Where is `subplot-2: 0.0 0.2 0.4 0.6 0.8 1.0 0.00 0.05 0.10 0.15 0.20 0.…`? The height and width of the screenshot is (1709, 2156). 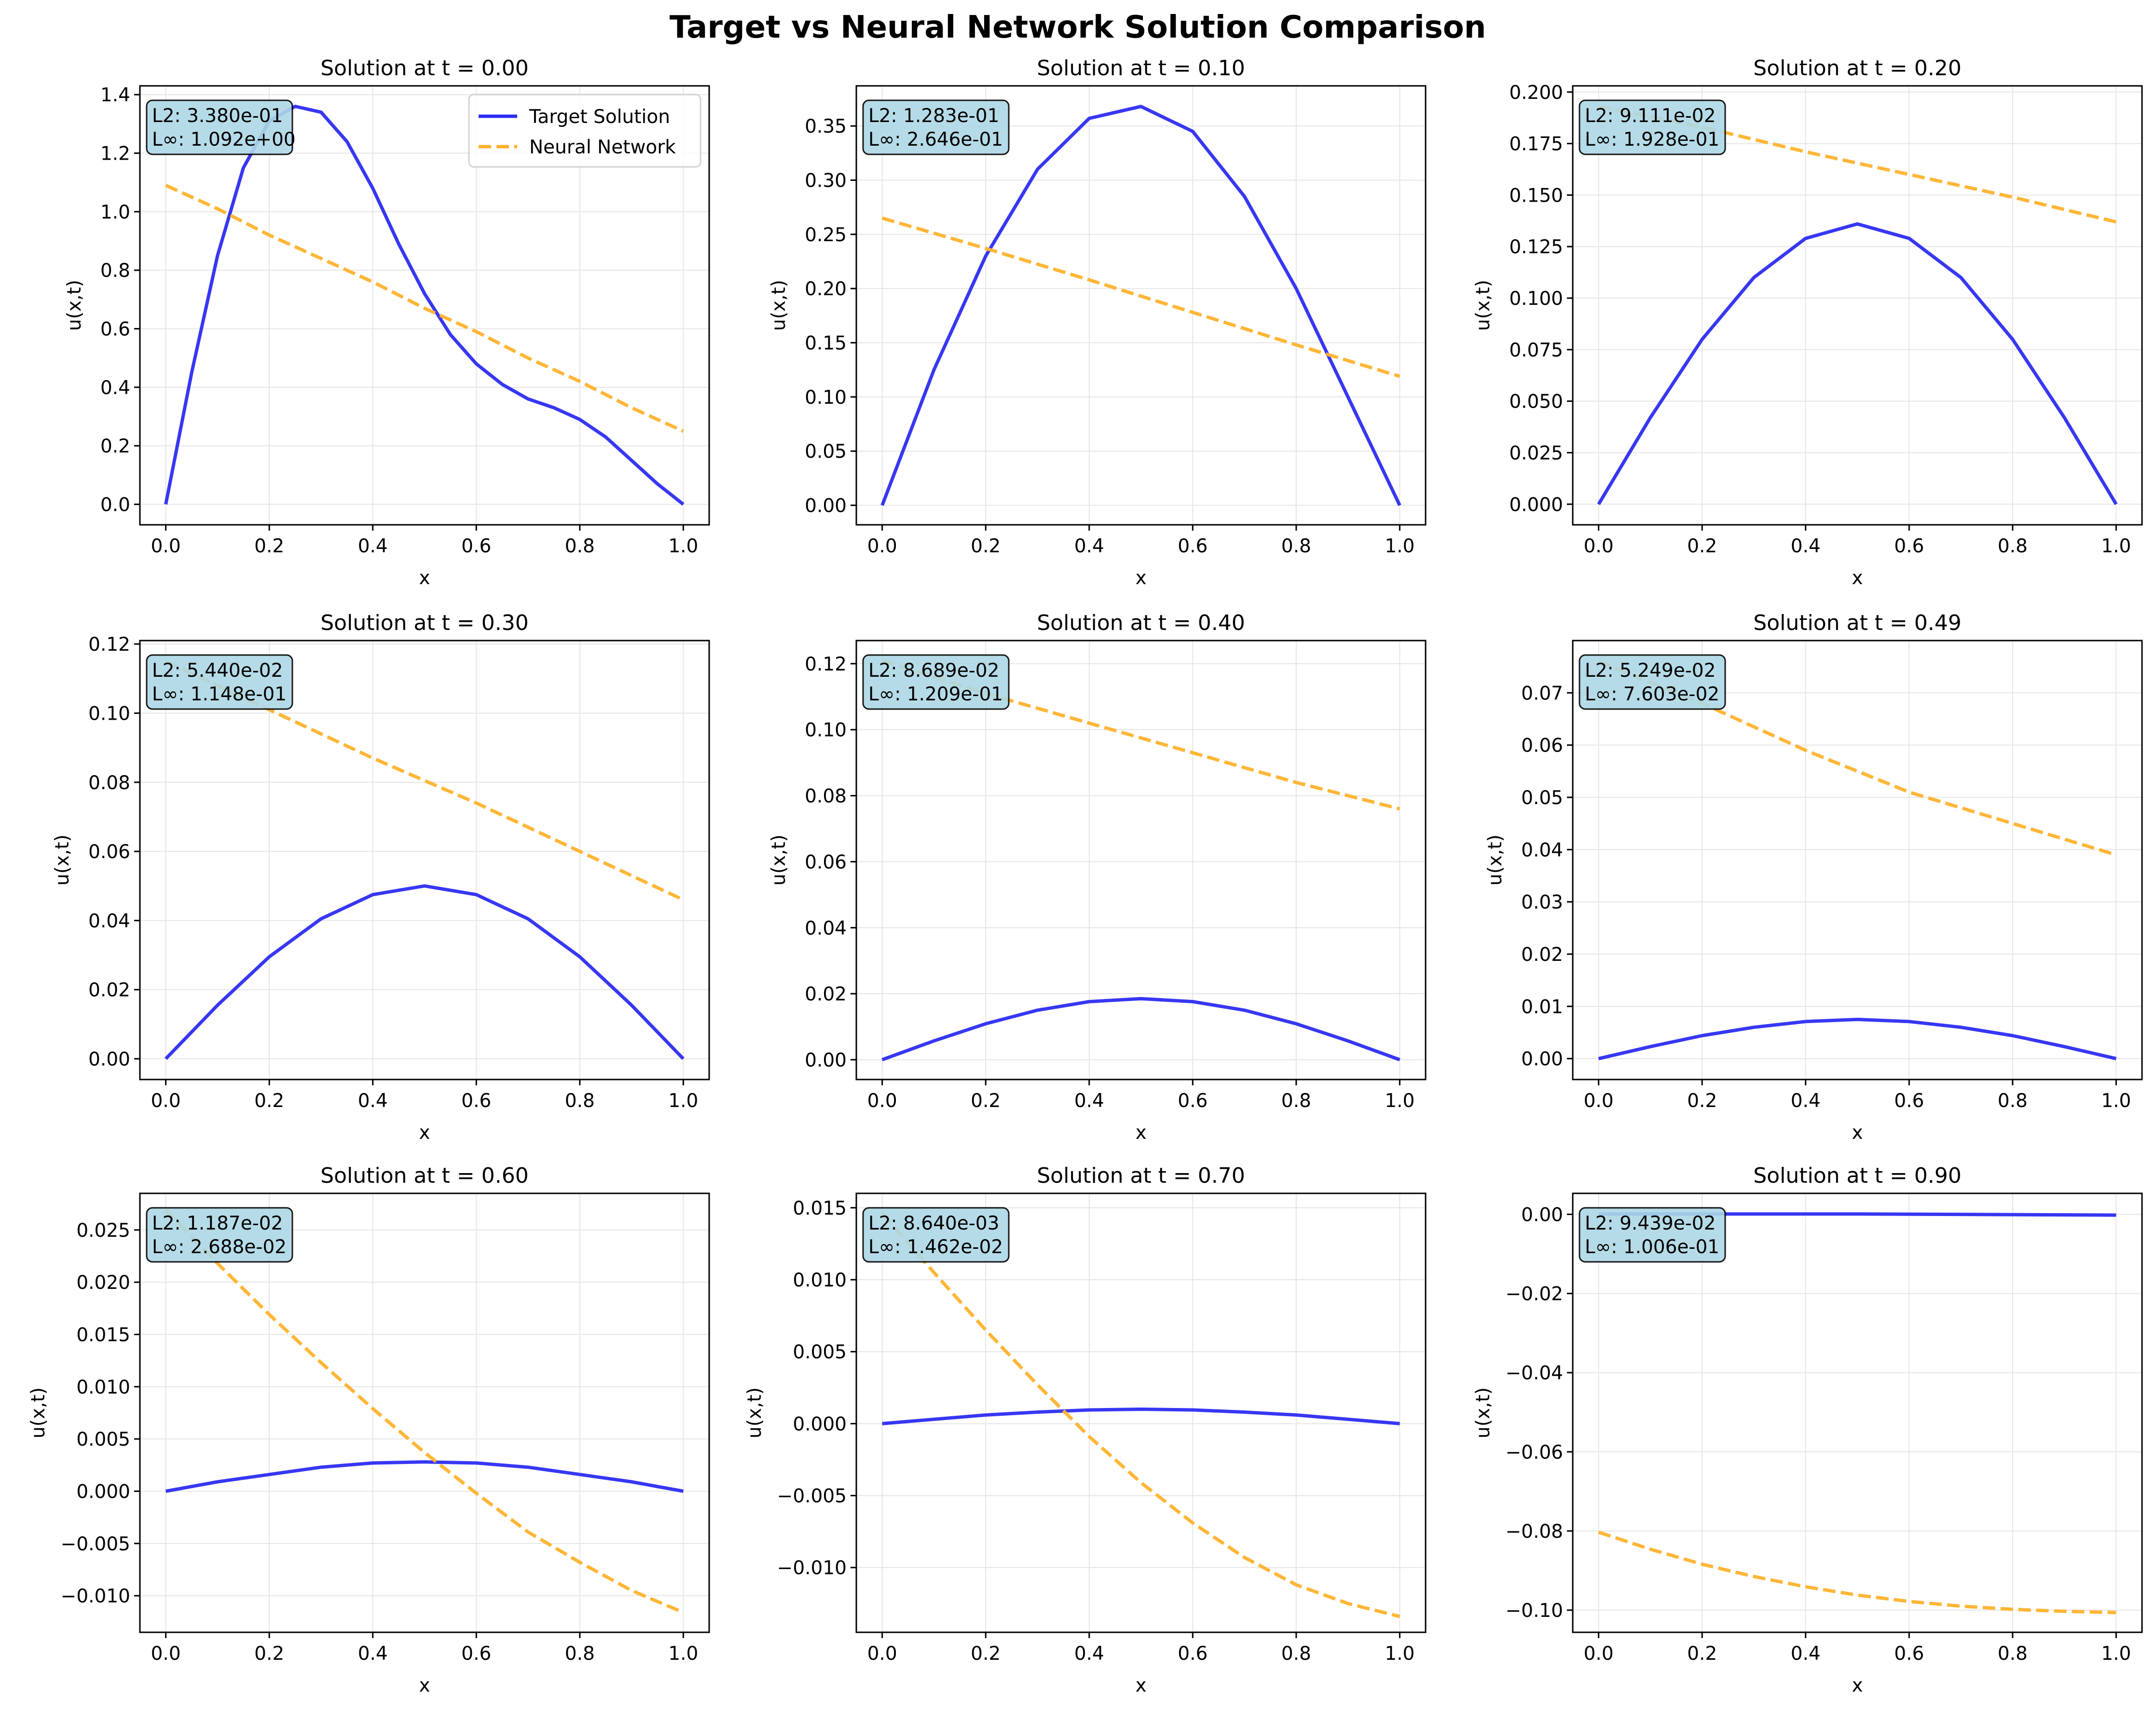 subplot-2: 0.0 0.2 0.4 0.6 0.8 1.0 0.00 0.05 0.10 0.15 0.20 0.… is located at coordinates (1097, 322).